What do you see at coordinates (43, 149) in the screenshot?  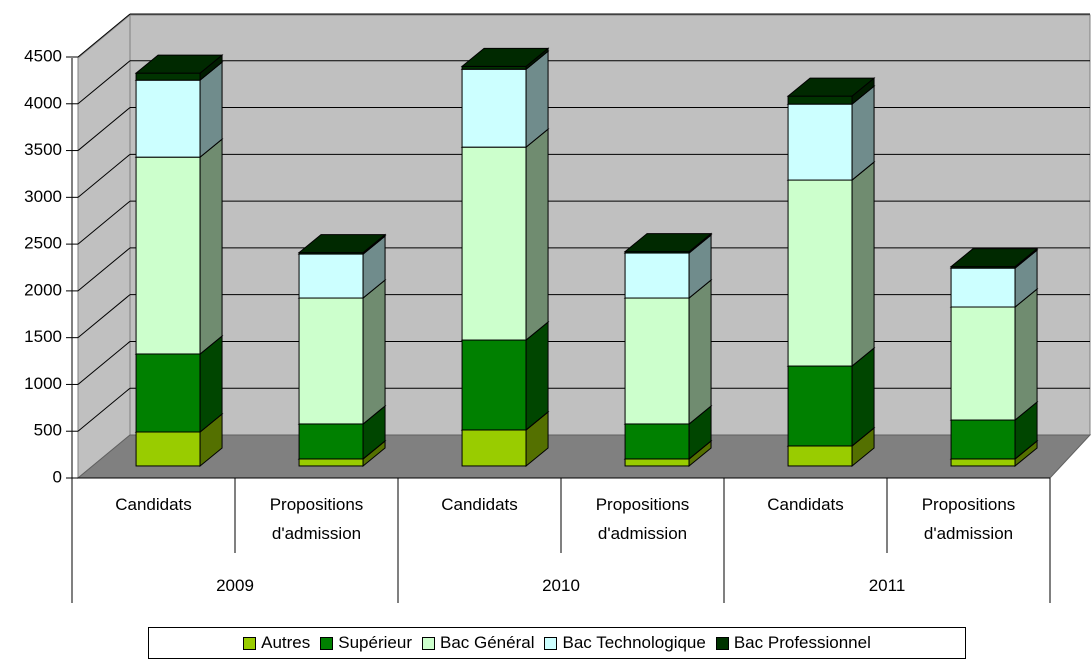 I see `y-tick-label: 3500` at bounding box center [43, 149].